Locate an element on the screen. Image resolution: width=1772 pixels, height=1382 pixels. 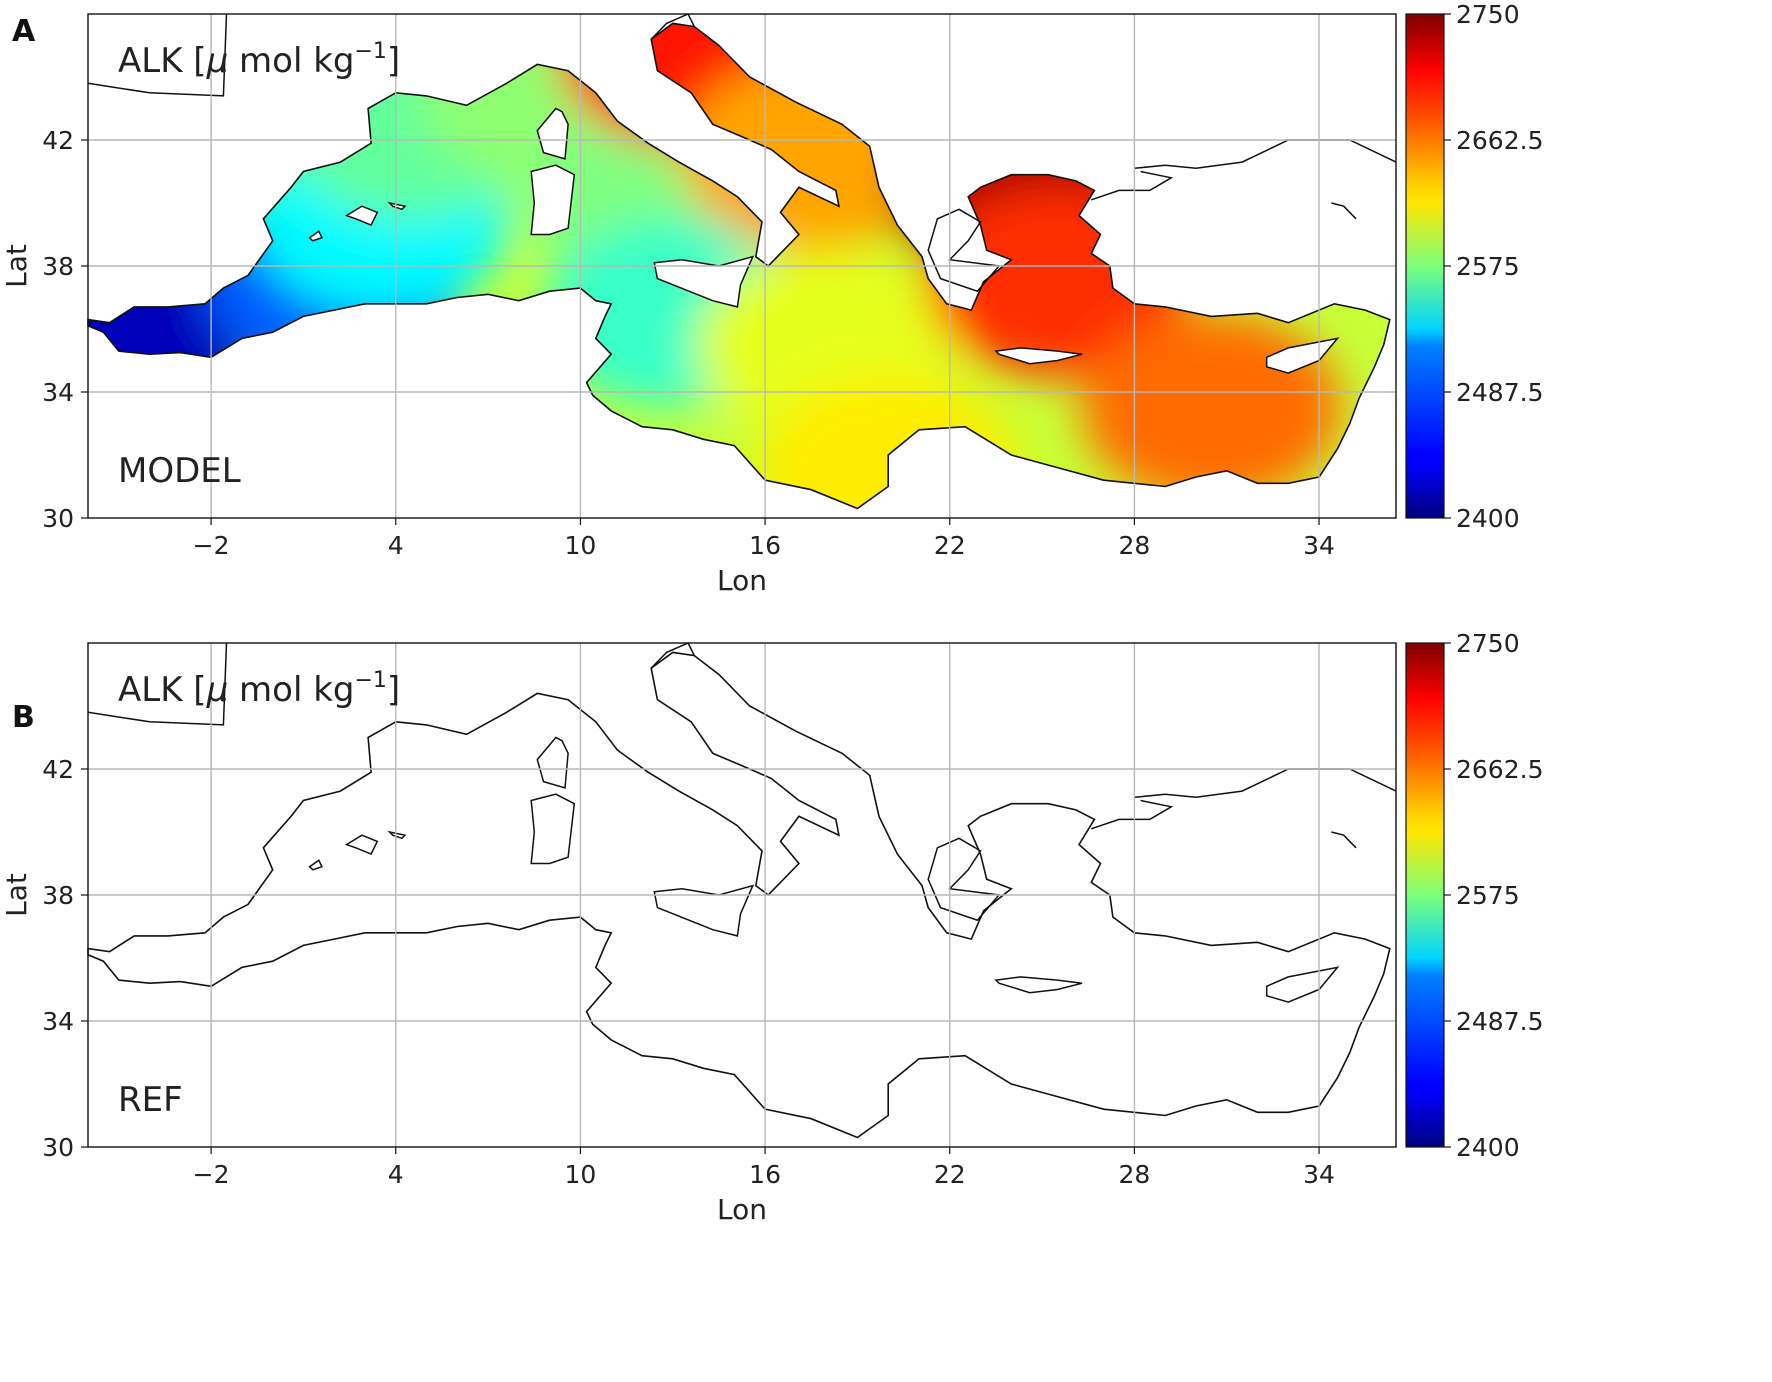
panel-letter-a: A is located at coordinates (24, 31).